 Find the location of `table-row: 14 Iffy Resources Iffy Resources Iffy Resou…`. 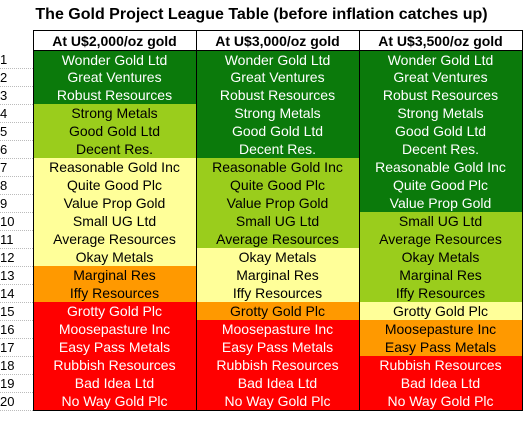

table-row: 14 Iffy Resources Iffy Resources Iffy Resou… is located at coordinates (261, 293).